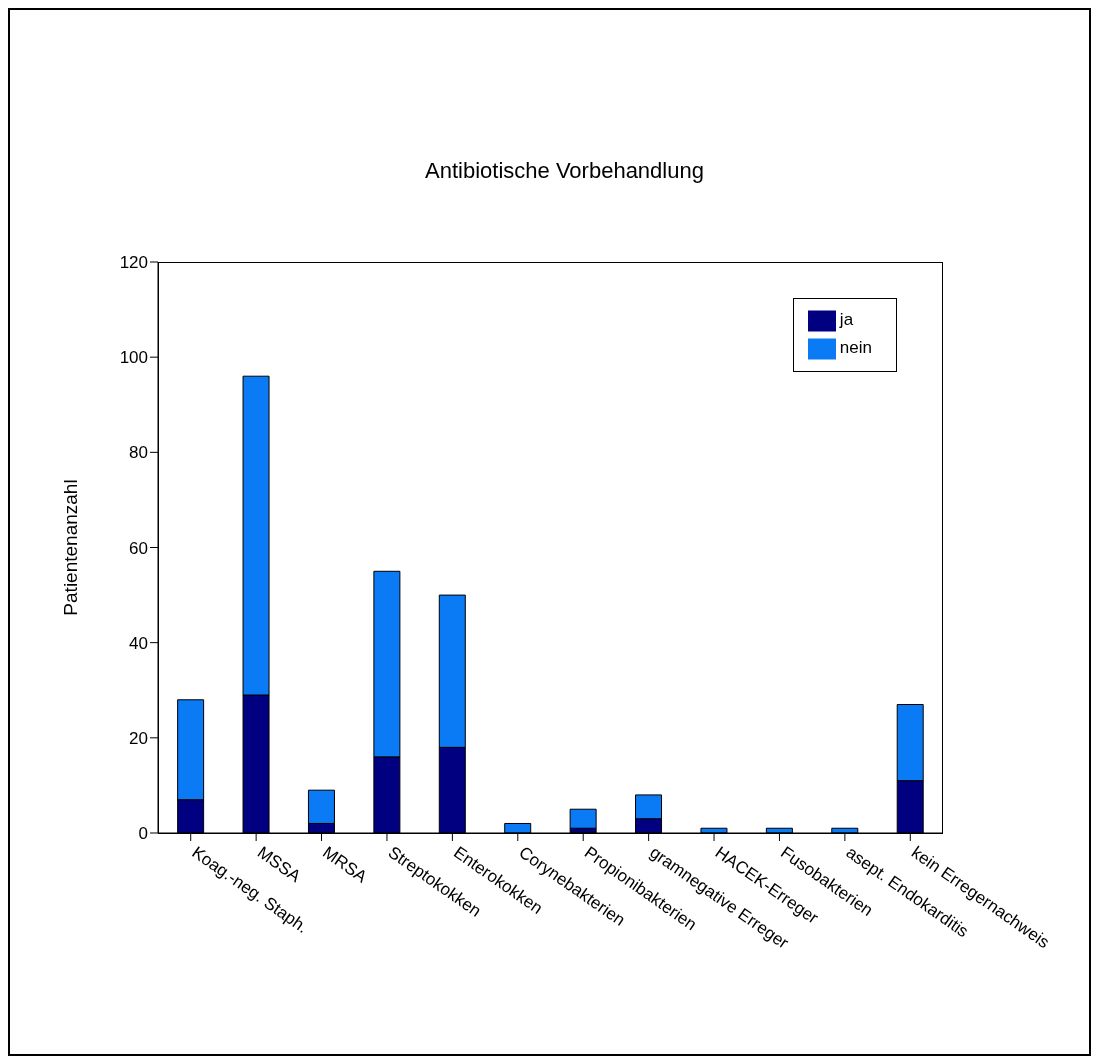 The width and height of the screenshot is (1099, 1064). I want to click on y-tick-label: 0, so click(143, 834).